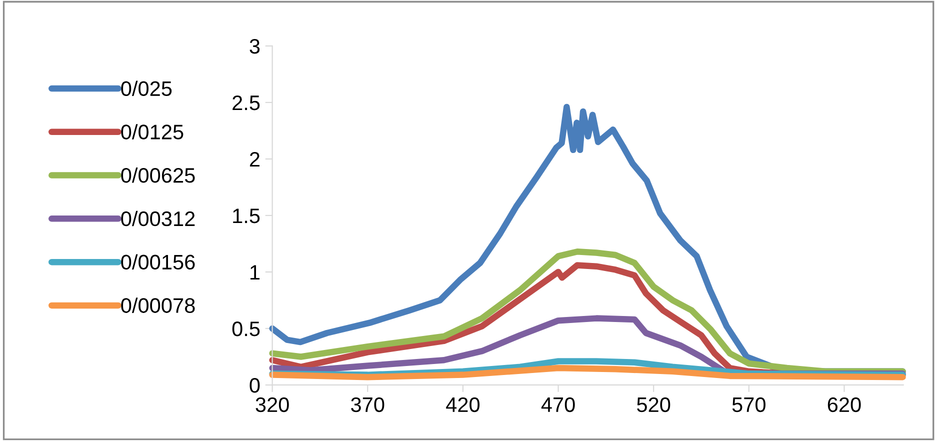  I want to click on x-tick-label: 370, so click(367, 404).